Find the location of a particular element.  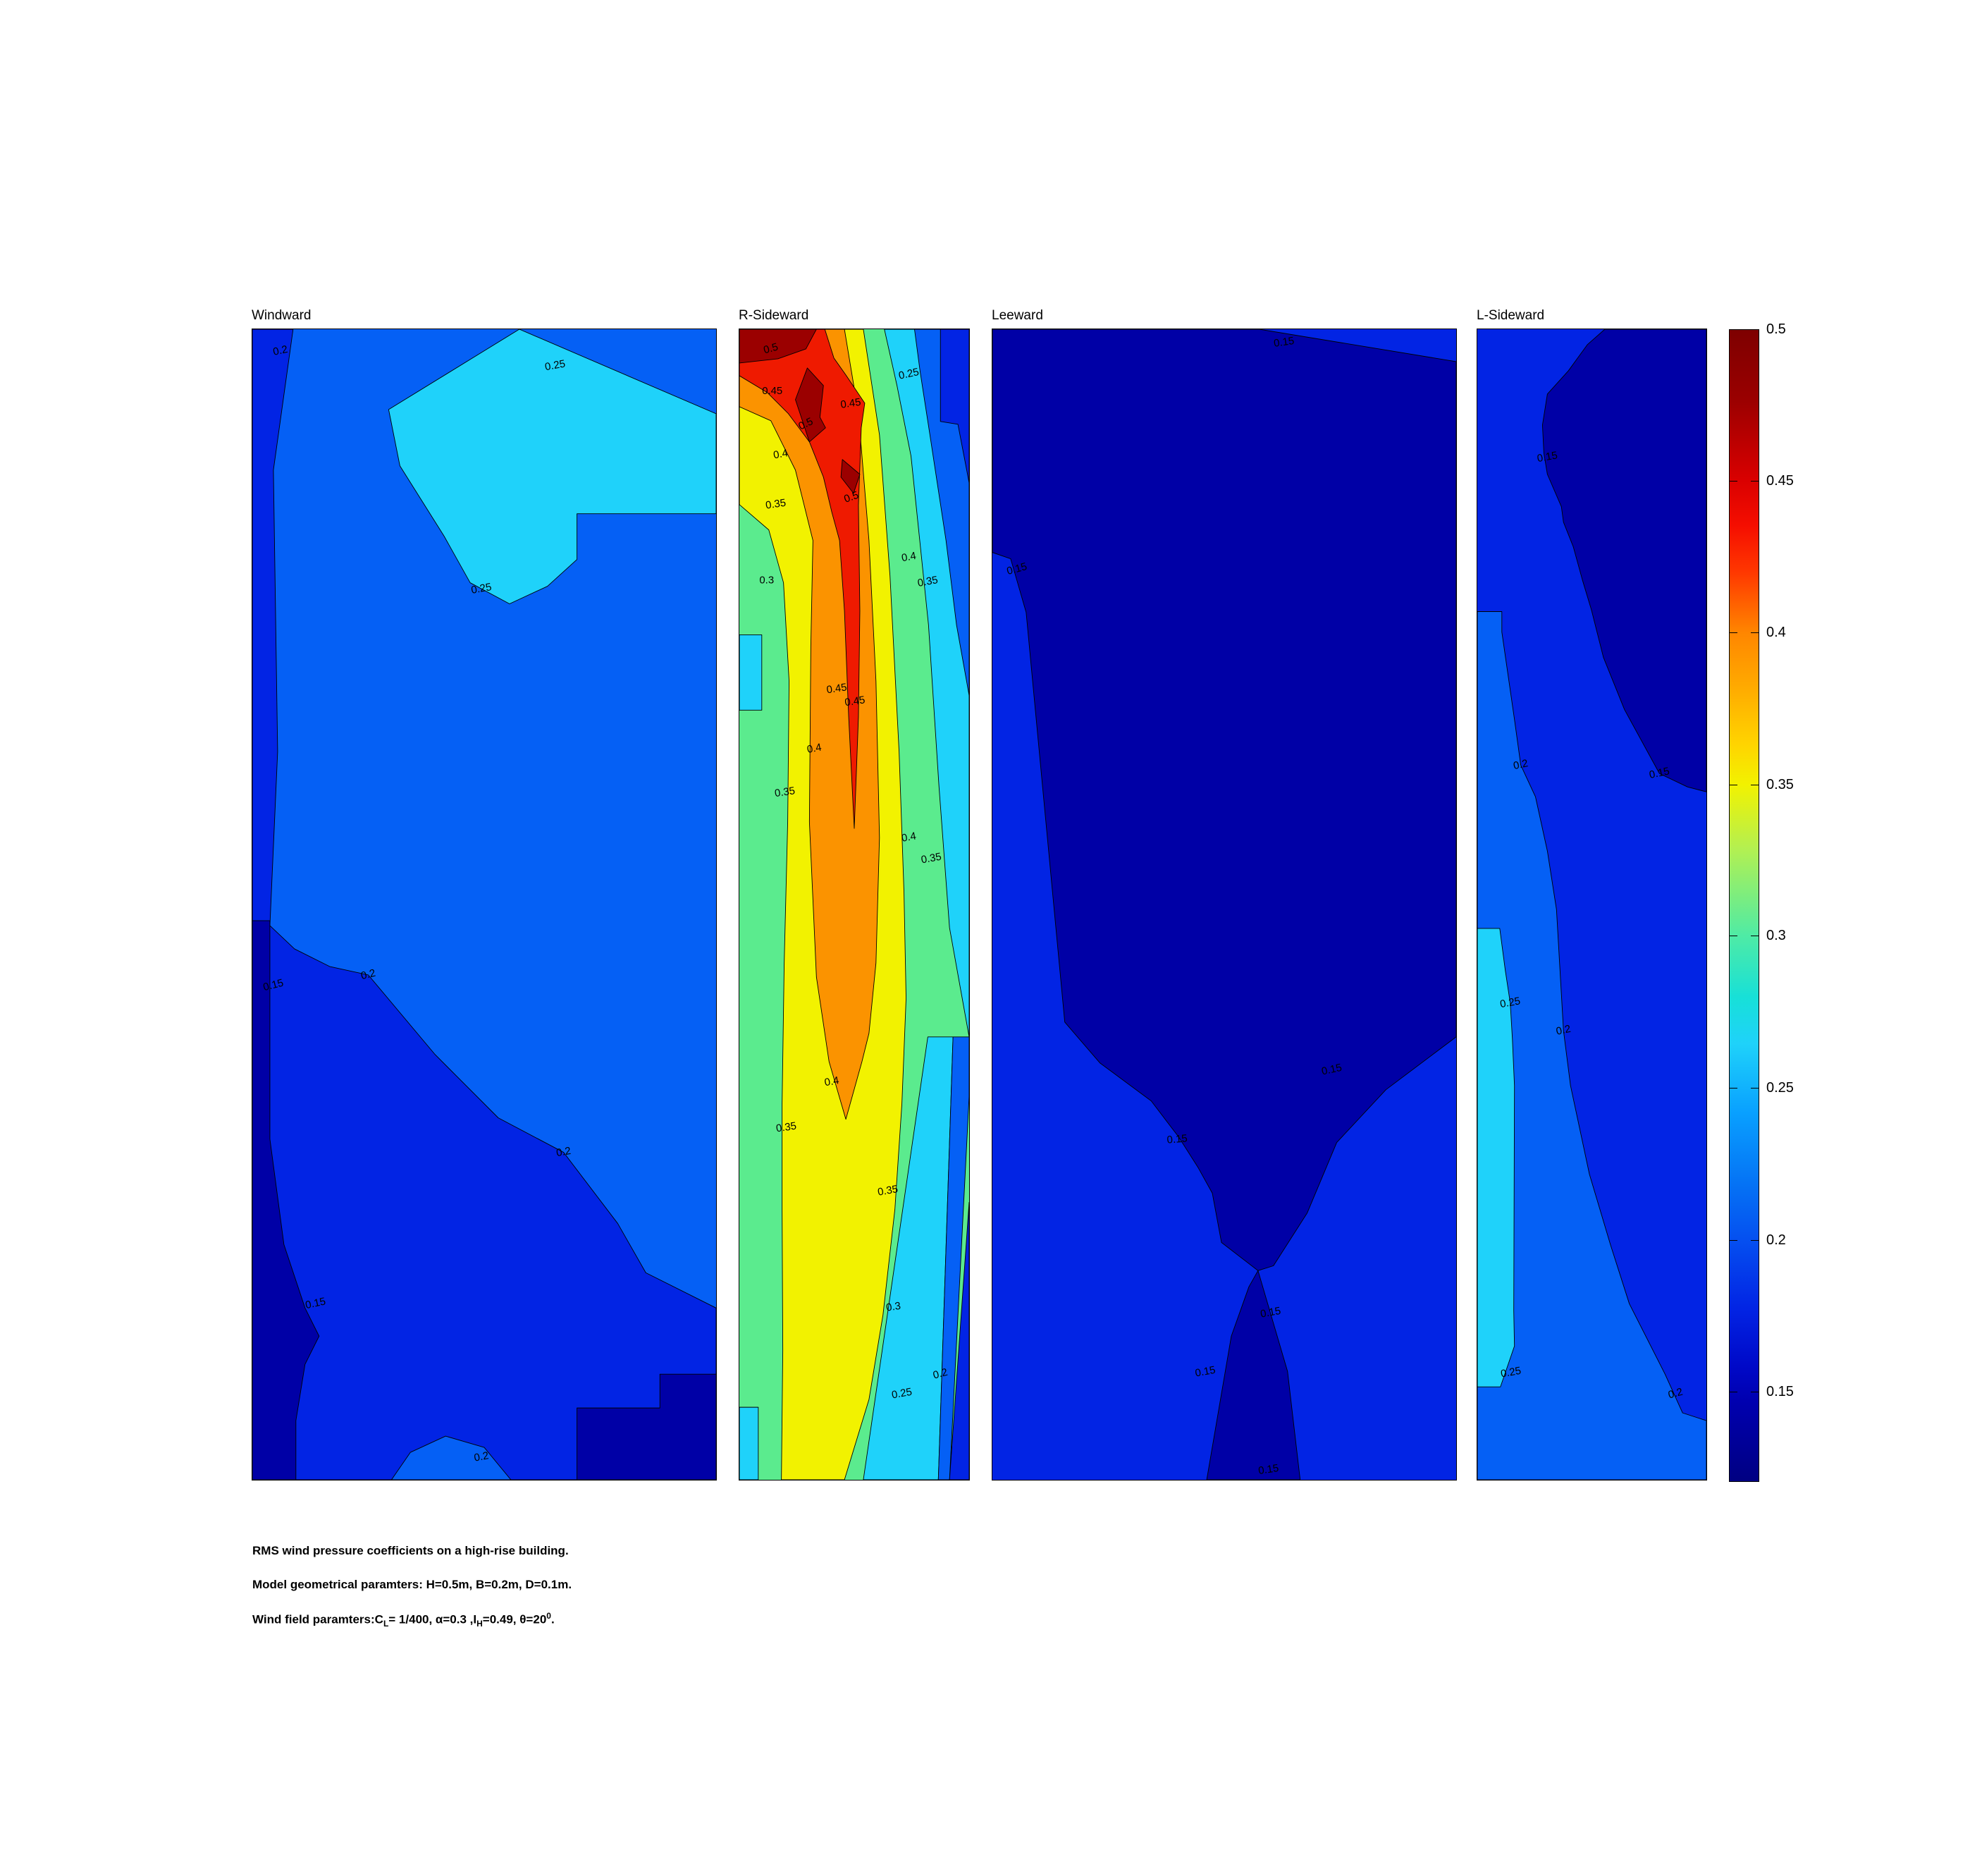

colorbar-tick-label: 0.15 is located at coordinates (1780, 1392).